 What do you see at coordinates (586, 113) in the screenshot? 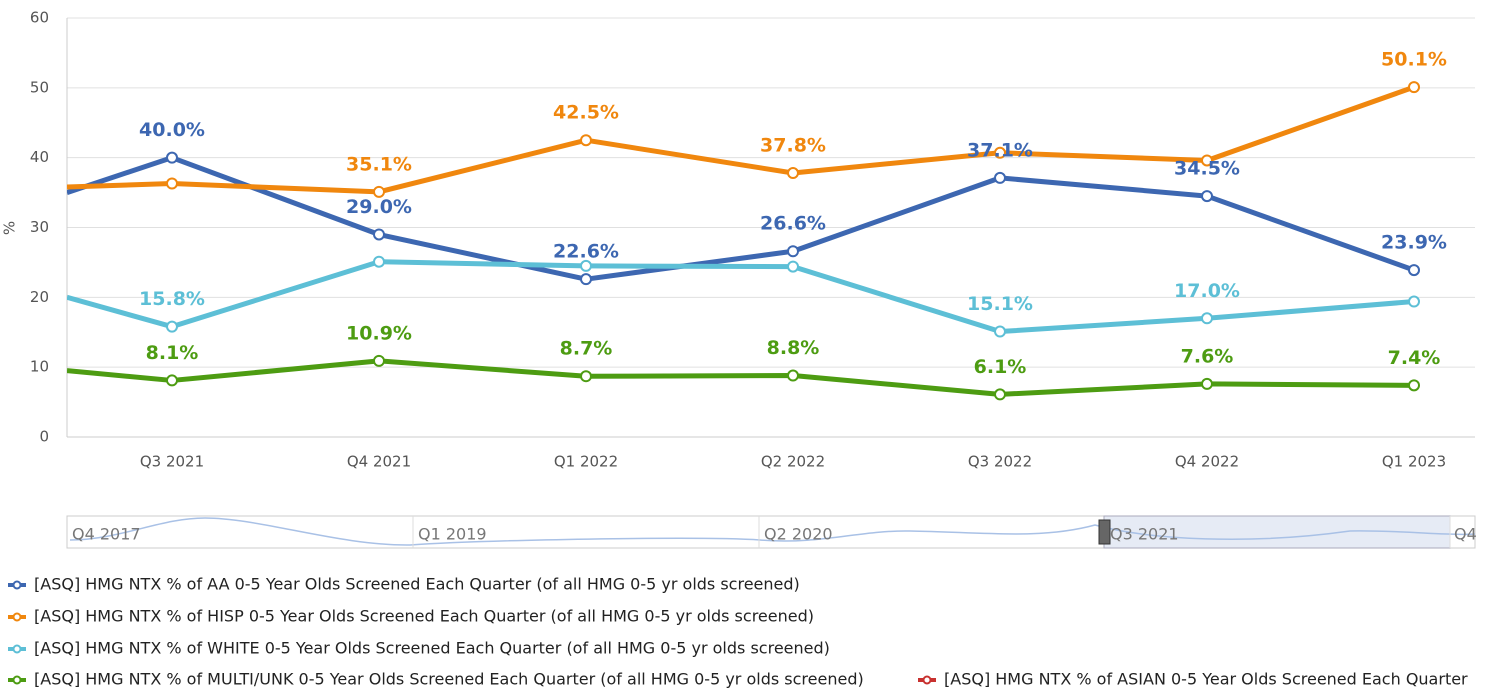
I see `data-label: 42.5%` at bounding box center [586, 113].